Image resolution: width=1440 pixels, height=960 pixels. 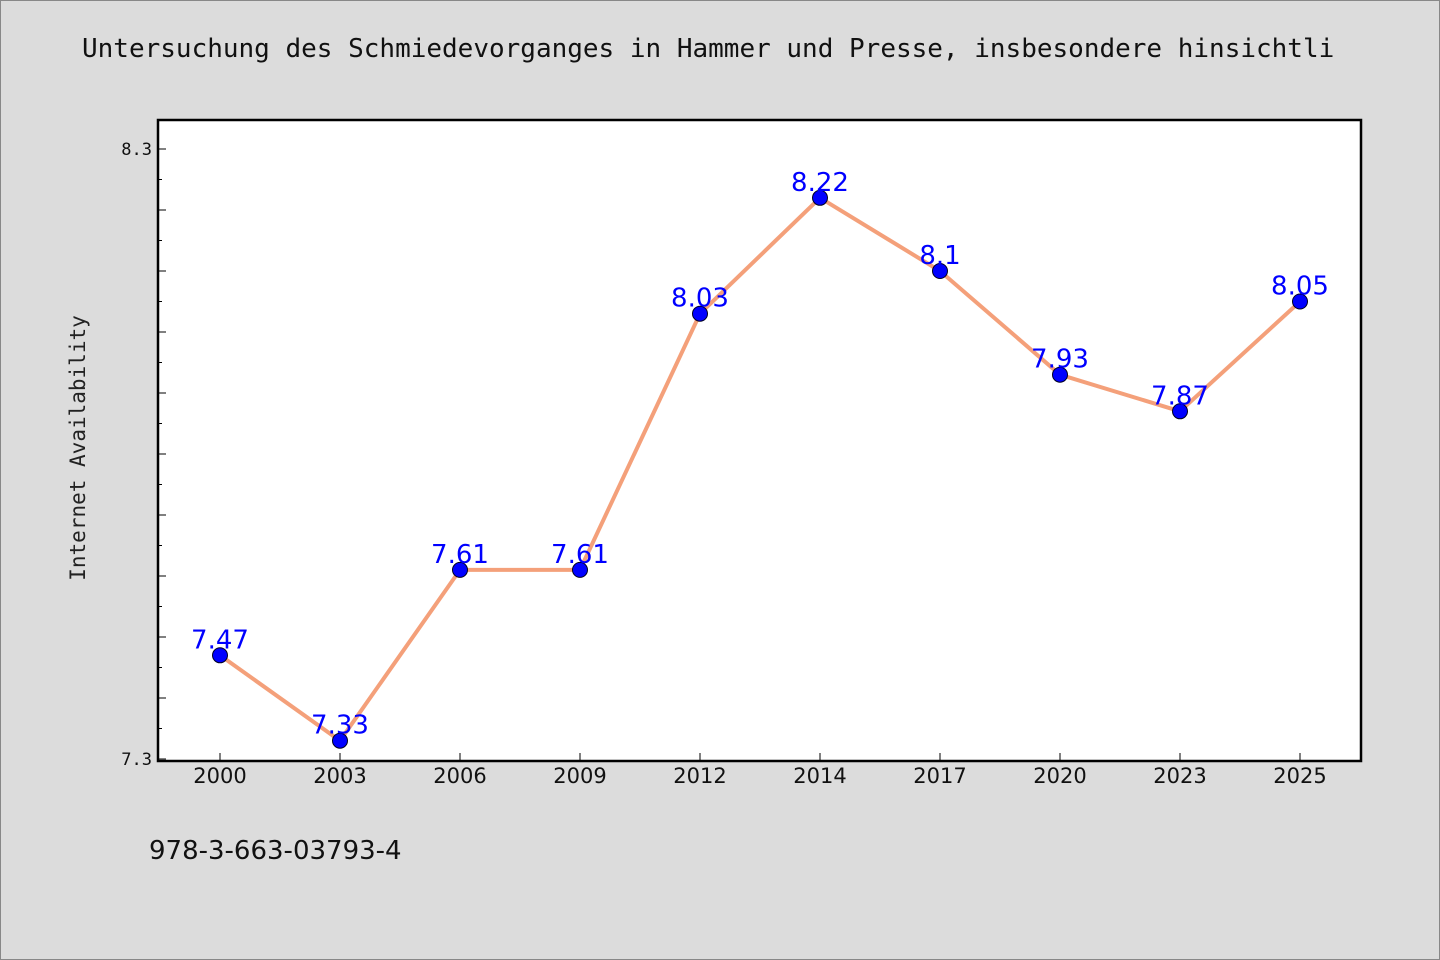 I want to click on x-tick-label: 2000, so click(x=219, y=776).